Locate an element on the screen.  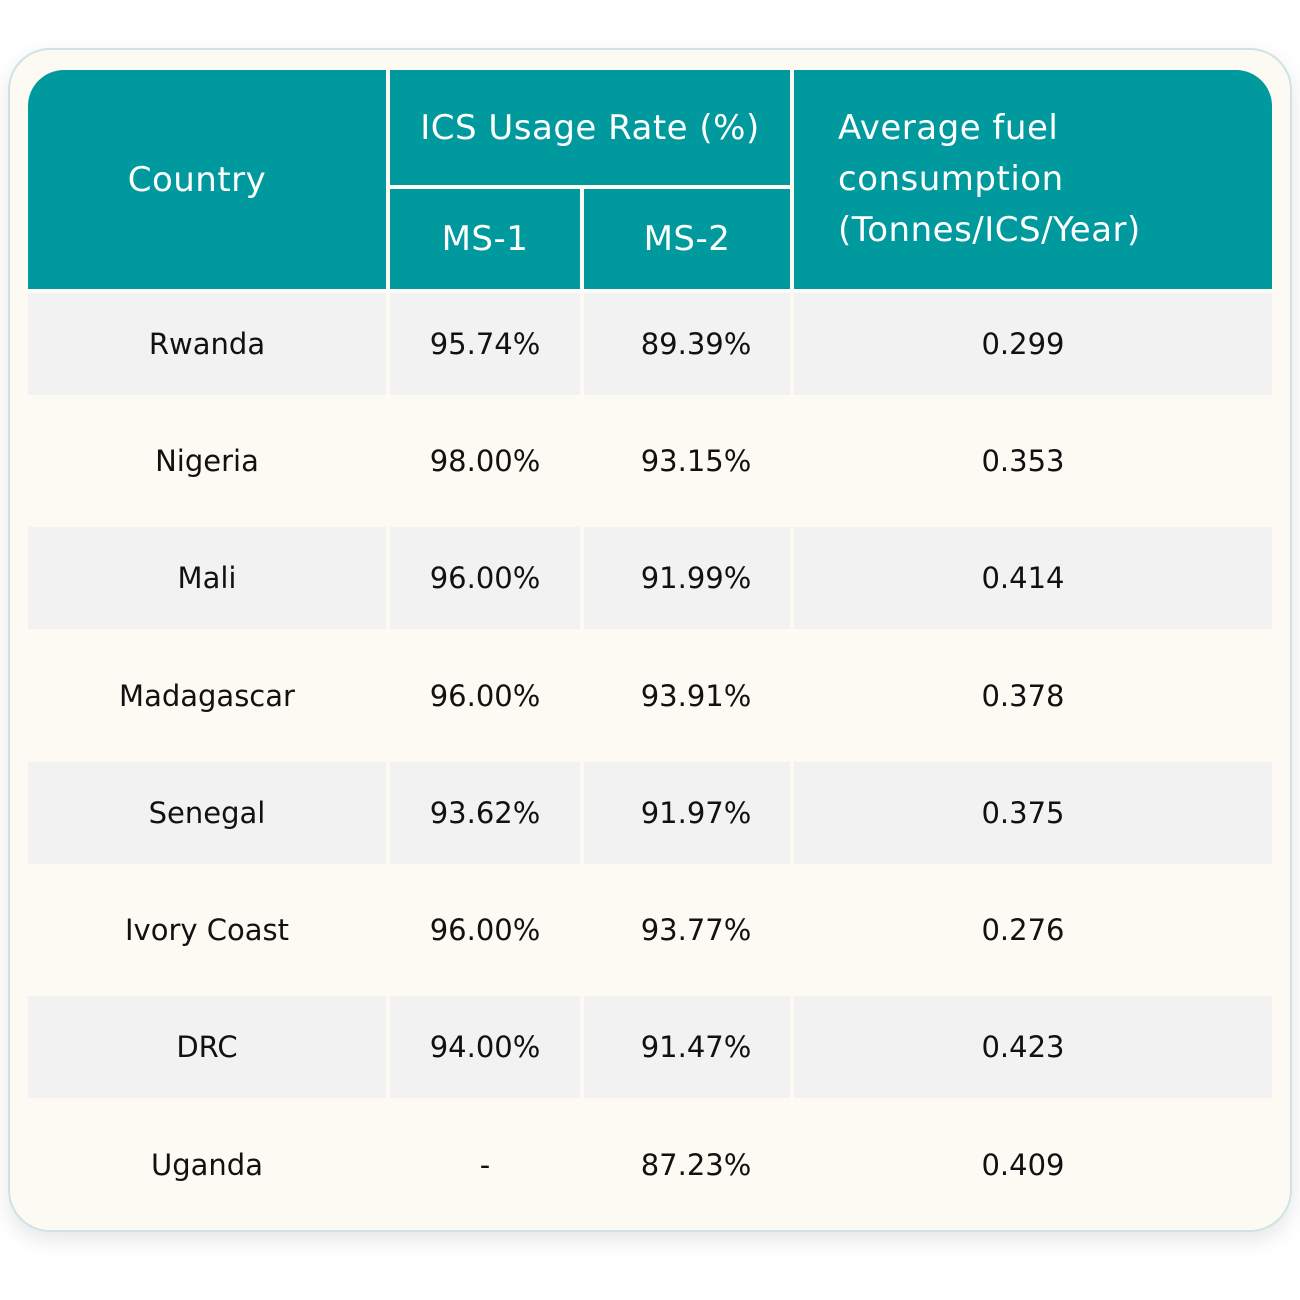
cell-ms2: 91.97% is located at coordinates (687, 813).